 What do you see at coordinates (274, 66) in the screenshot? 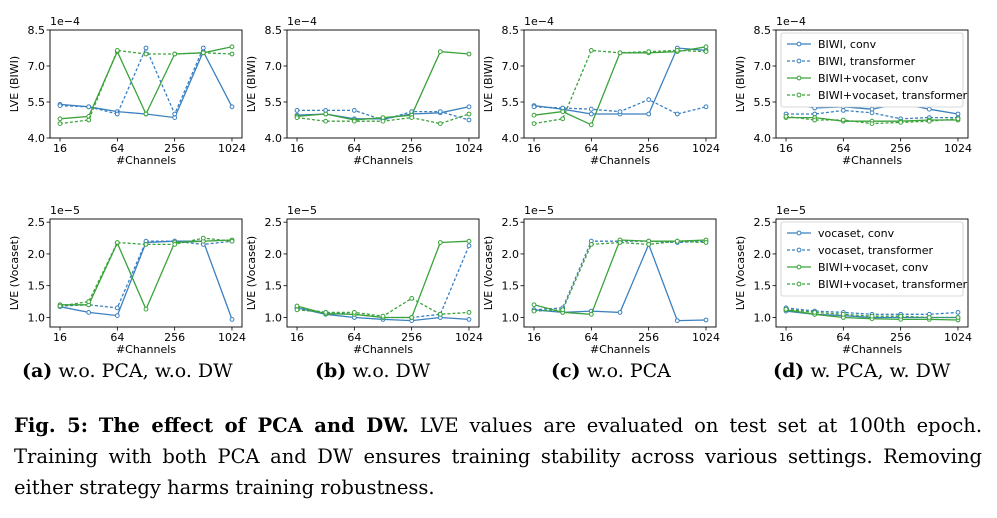
I see `ytick-label: 7.0` at bounding box center [274, 66].